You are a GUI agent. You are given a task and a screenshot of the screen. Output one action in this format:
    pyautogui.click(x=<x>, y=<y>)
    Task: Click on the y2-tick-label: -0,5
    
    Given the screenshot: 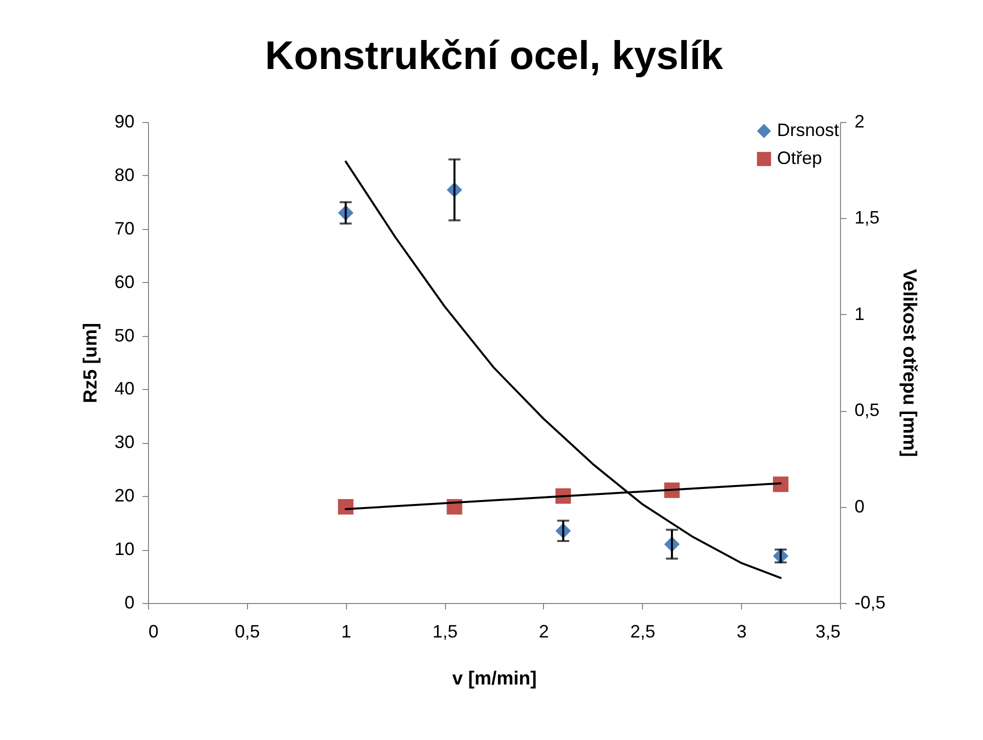 What is the action you would take?
    pyautogui.click(x=870, y=602)
    